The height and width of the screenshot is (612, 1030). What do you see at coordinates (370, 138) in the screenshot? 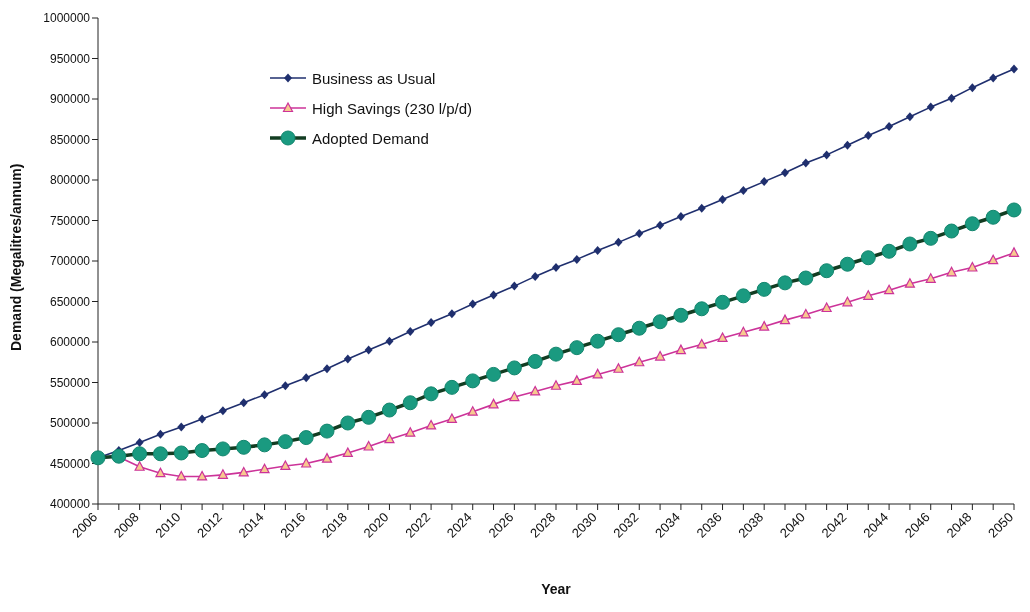
I see `legend-label: Adopted Demand` at bounding box center [370, 138].